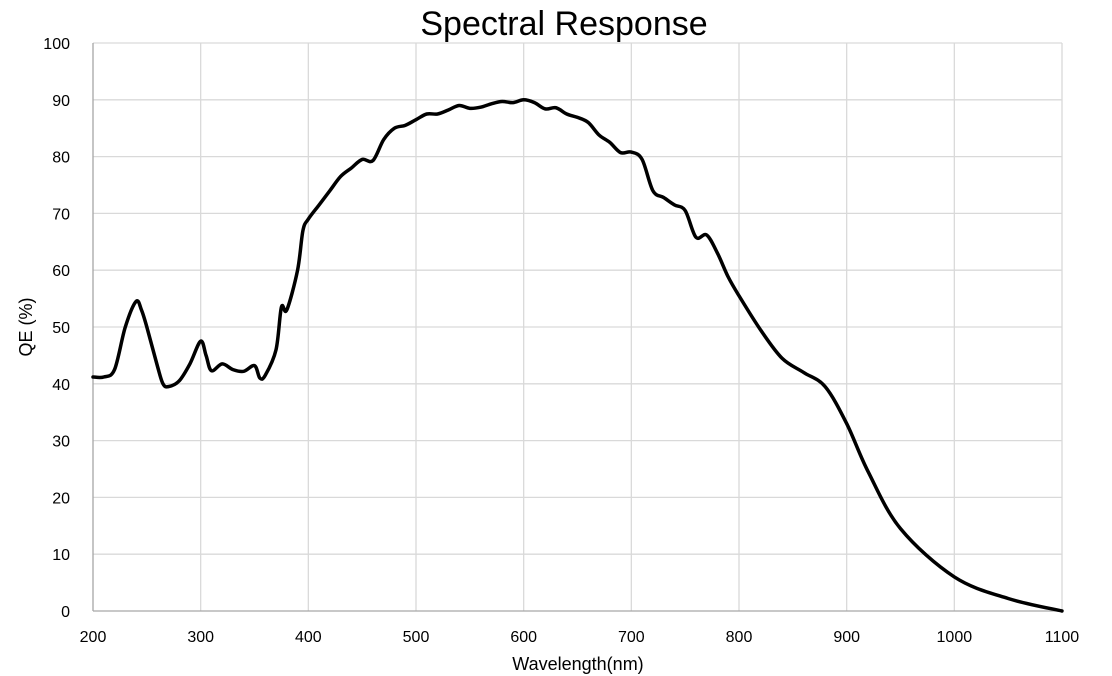 The image size is (1112, 676). Describe the element at coordinates (416, 637) in the screenshot. I see `x-tick-label-500: 500` at that location.